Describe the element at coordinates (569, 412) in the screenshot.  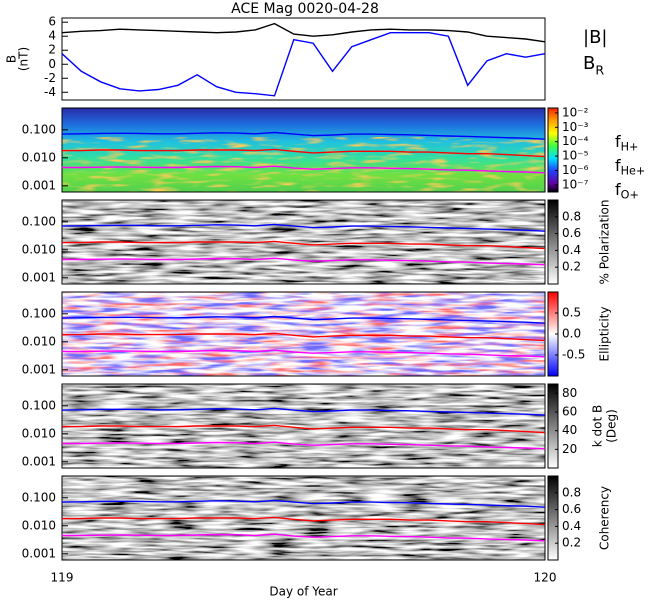
I see `colorbar-tick-label: 60` at that location.